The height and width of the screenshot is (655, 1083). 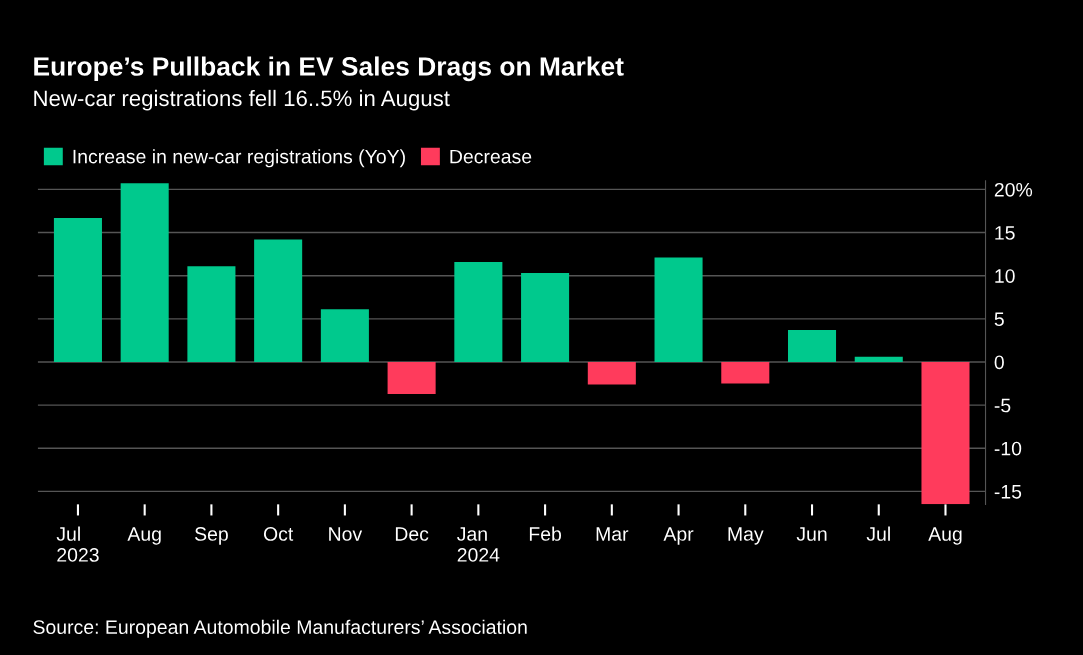 What do you see at coordinates (1005, 276) in the screenshot?
I see `y-tick-label: 10` at bounding box center [1005, 276].